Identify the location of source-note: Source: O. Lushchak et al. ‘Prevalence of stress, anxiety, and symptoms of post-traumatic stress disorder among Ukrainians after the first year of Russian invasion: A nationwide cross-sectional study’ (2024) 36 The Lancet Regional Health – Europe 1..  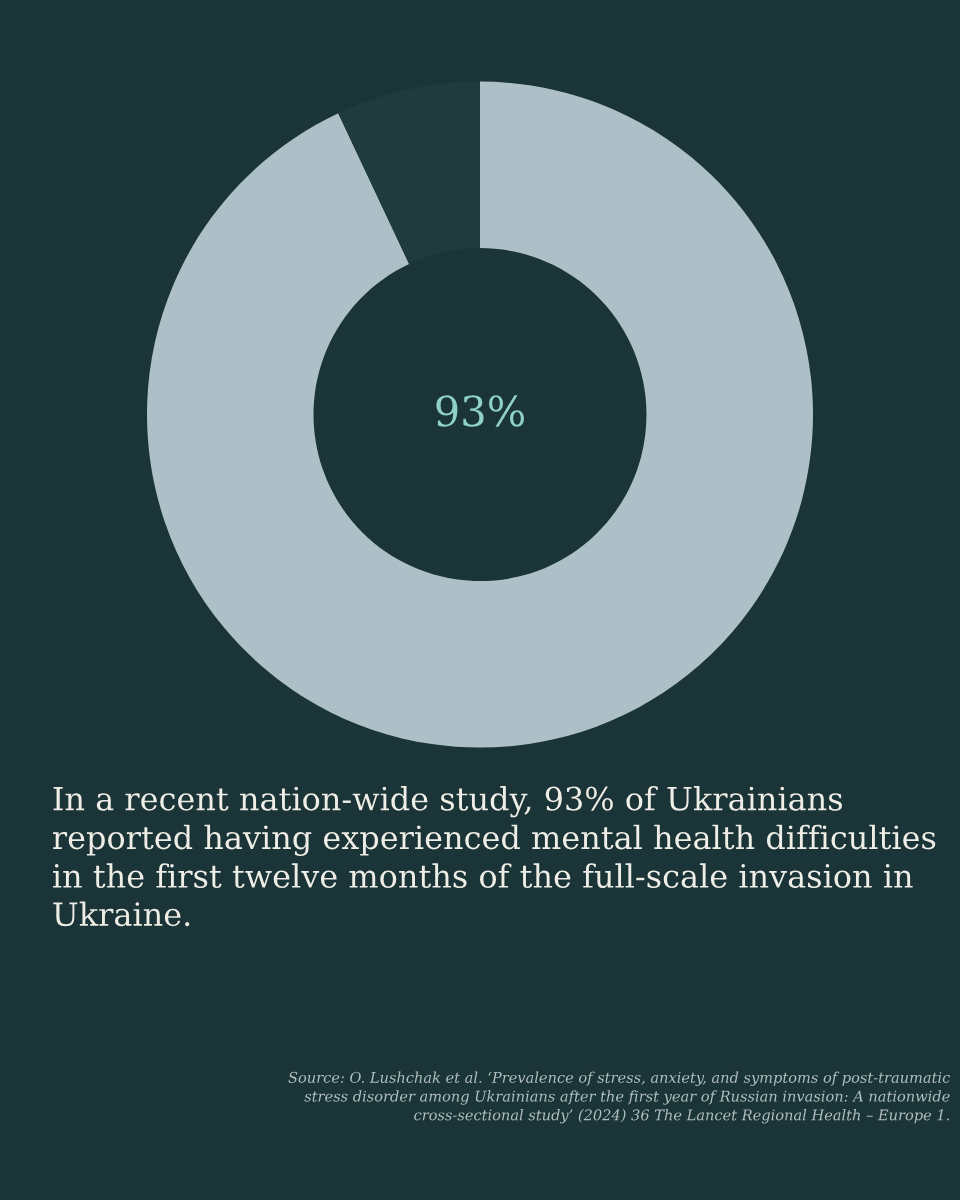
(619, 1097).